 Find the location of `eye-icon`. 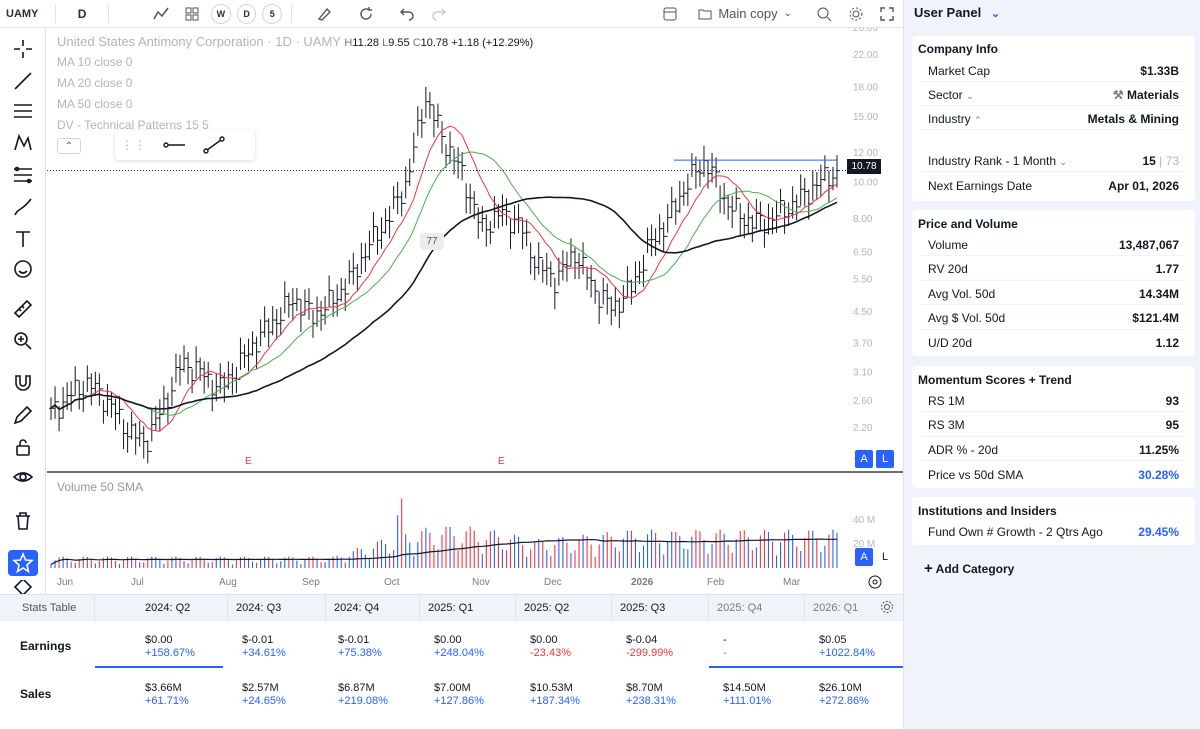

eye-icon is located at coordinates (23, 477).